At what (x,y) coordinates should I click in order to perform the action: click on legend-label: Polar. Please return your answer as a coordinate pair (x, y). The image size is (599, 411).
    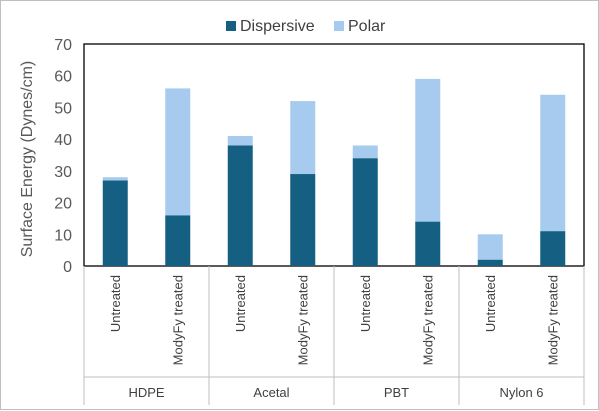
    Looking at the image, I should click on (367, 26).